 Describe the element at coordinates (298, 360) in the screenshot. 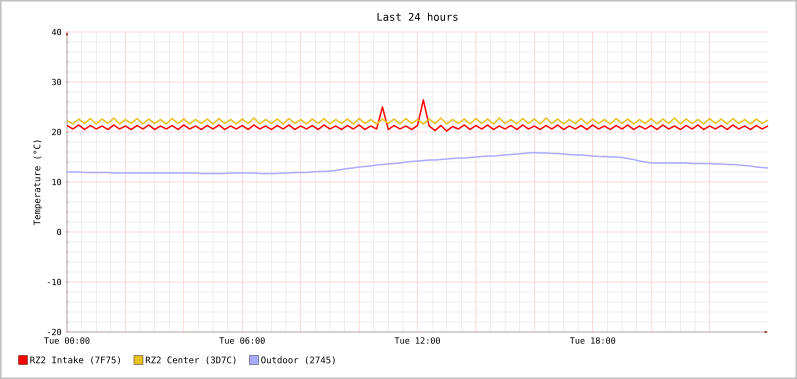

I see `legend-label: Outdoor (2745)` at that location.